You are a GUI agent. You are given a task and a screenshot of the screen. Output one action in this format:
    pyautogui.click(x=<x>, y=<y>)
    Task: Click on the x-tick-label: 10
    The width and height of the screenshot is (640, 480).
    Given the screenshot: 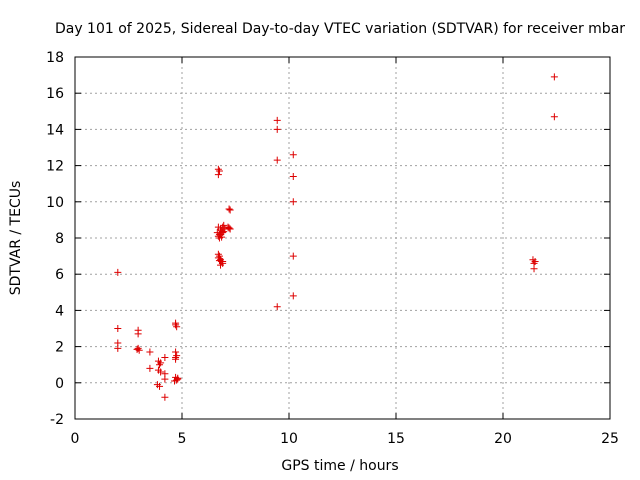 What is the action you would take?
    pyautogui.click(x=289, y=439)
    